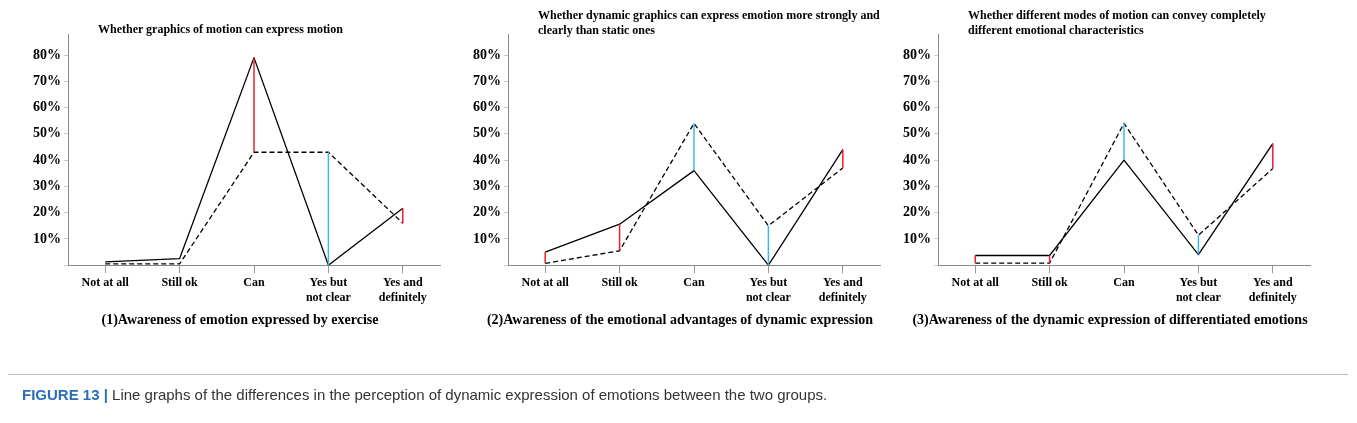 This screenshot has height=423, width=1357. Describe the element at coordinates (680, 320) in the screenshot. I see `x-axis-title: (2)Awareness of the emotional advantages of dynamic expression` at that location.